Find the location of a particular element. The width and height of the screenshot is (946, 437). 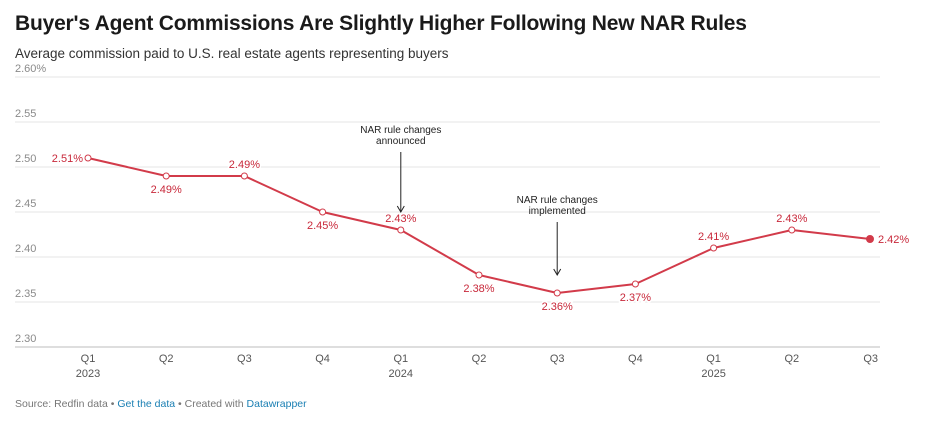

y-axis-ticks: 2.30 2.35 2.40 2.45 2.50 2.55 2.60% is located at coordinates (30, 204).